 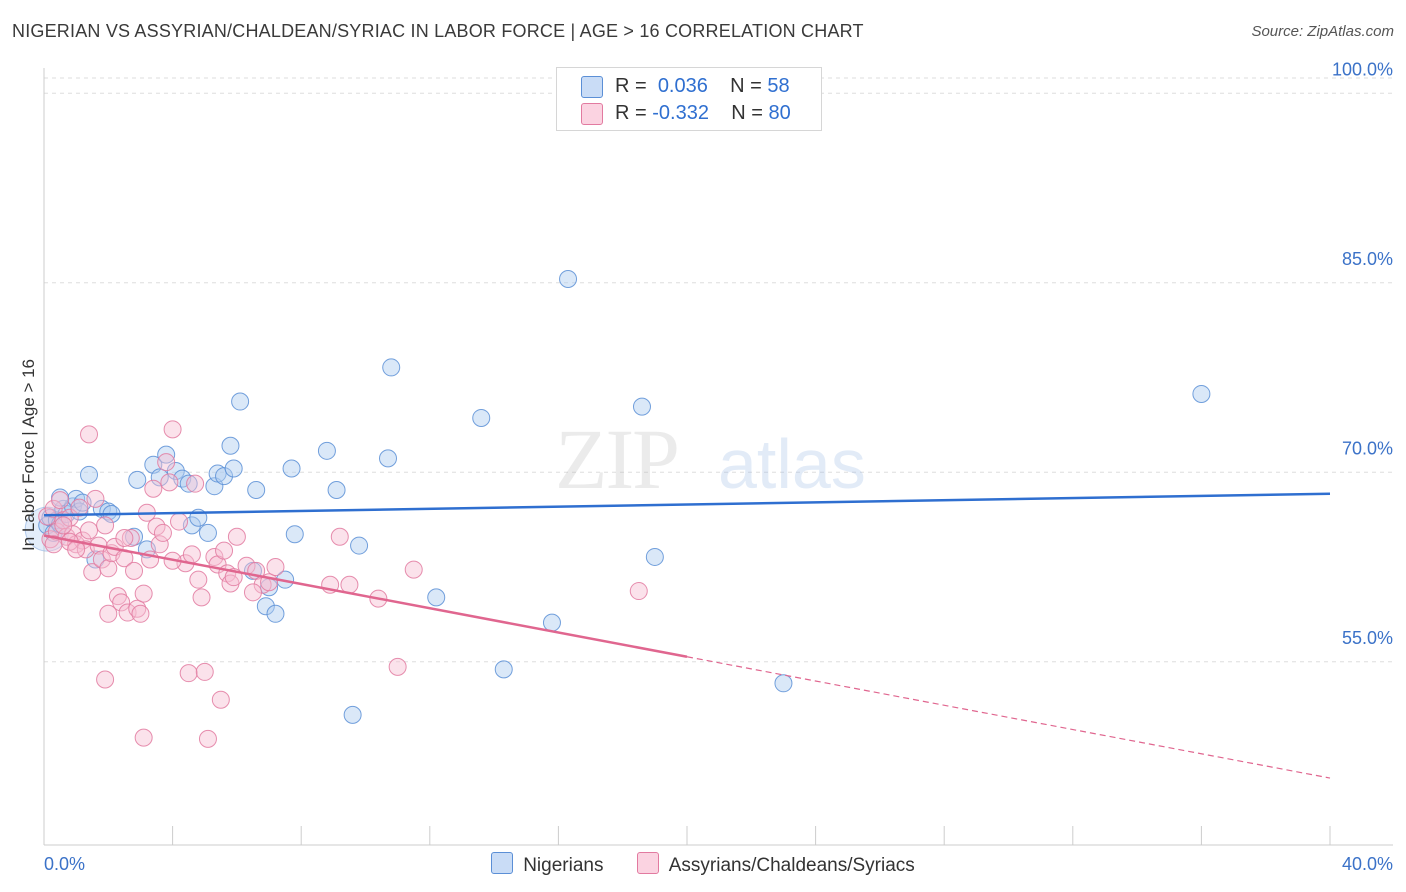 I want to click on series-legend: Nigerians Assyrians/Chaldeans/Syriacs, so click(x=703, y=864).